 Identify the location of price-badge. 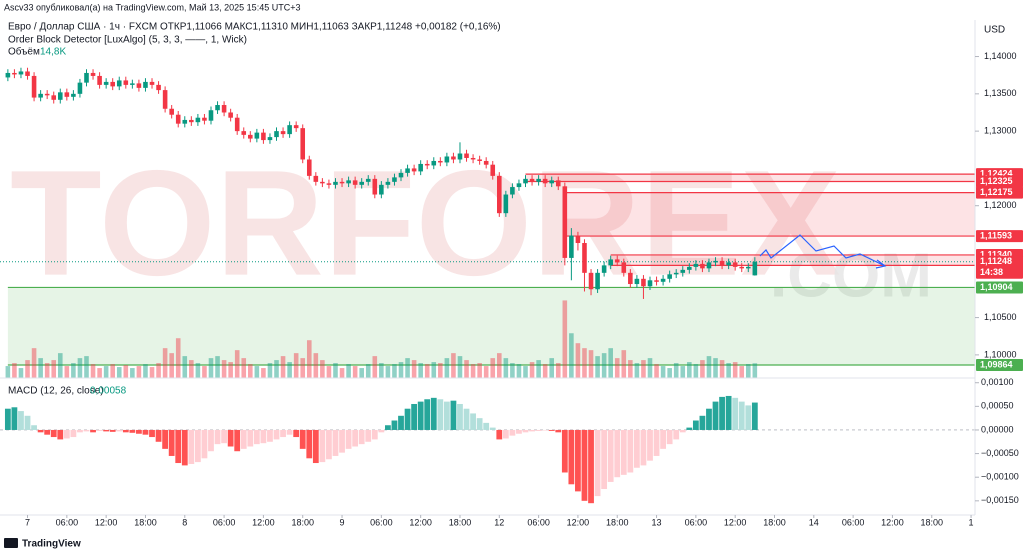
(999, 236).